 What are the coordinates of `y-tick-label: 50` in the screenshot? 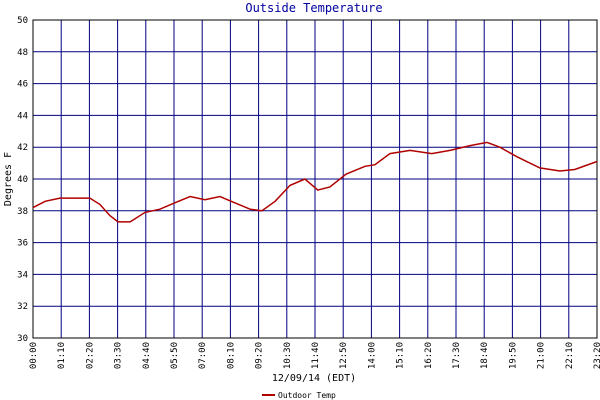 It's located at (22, 21).